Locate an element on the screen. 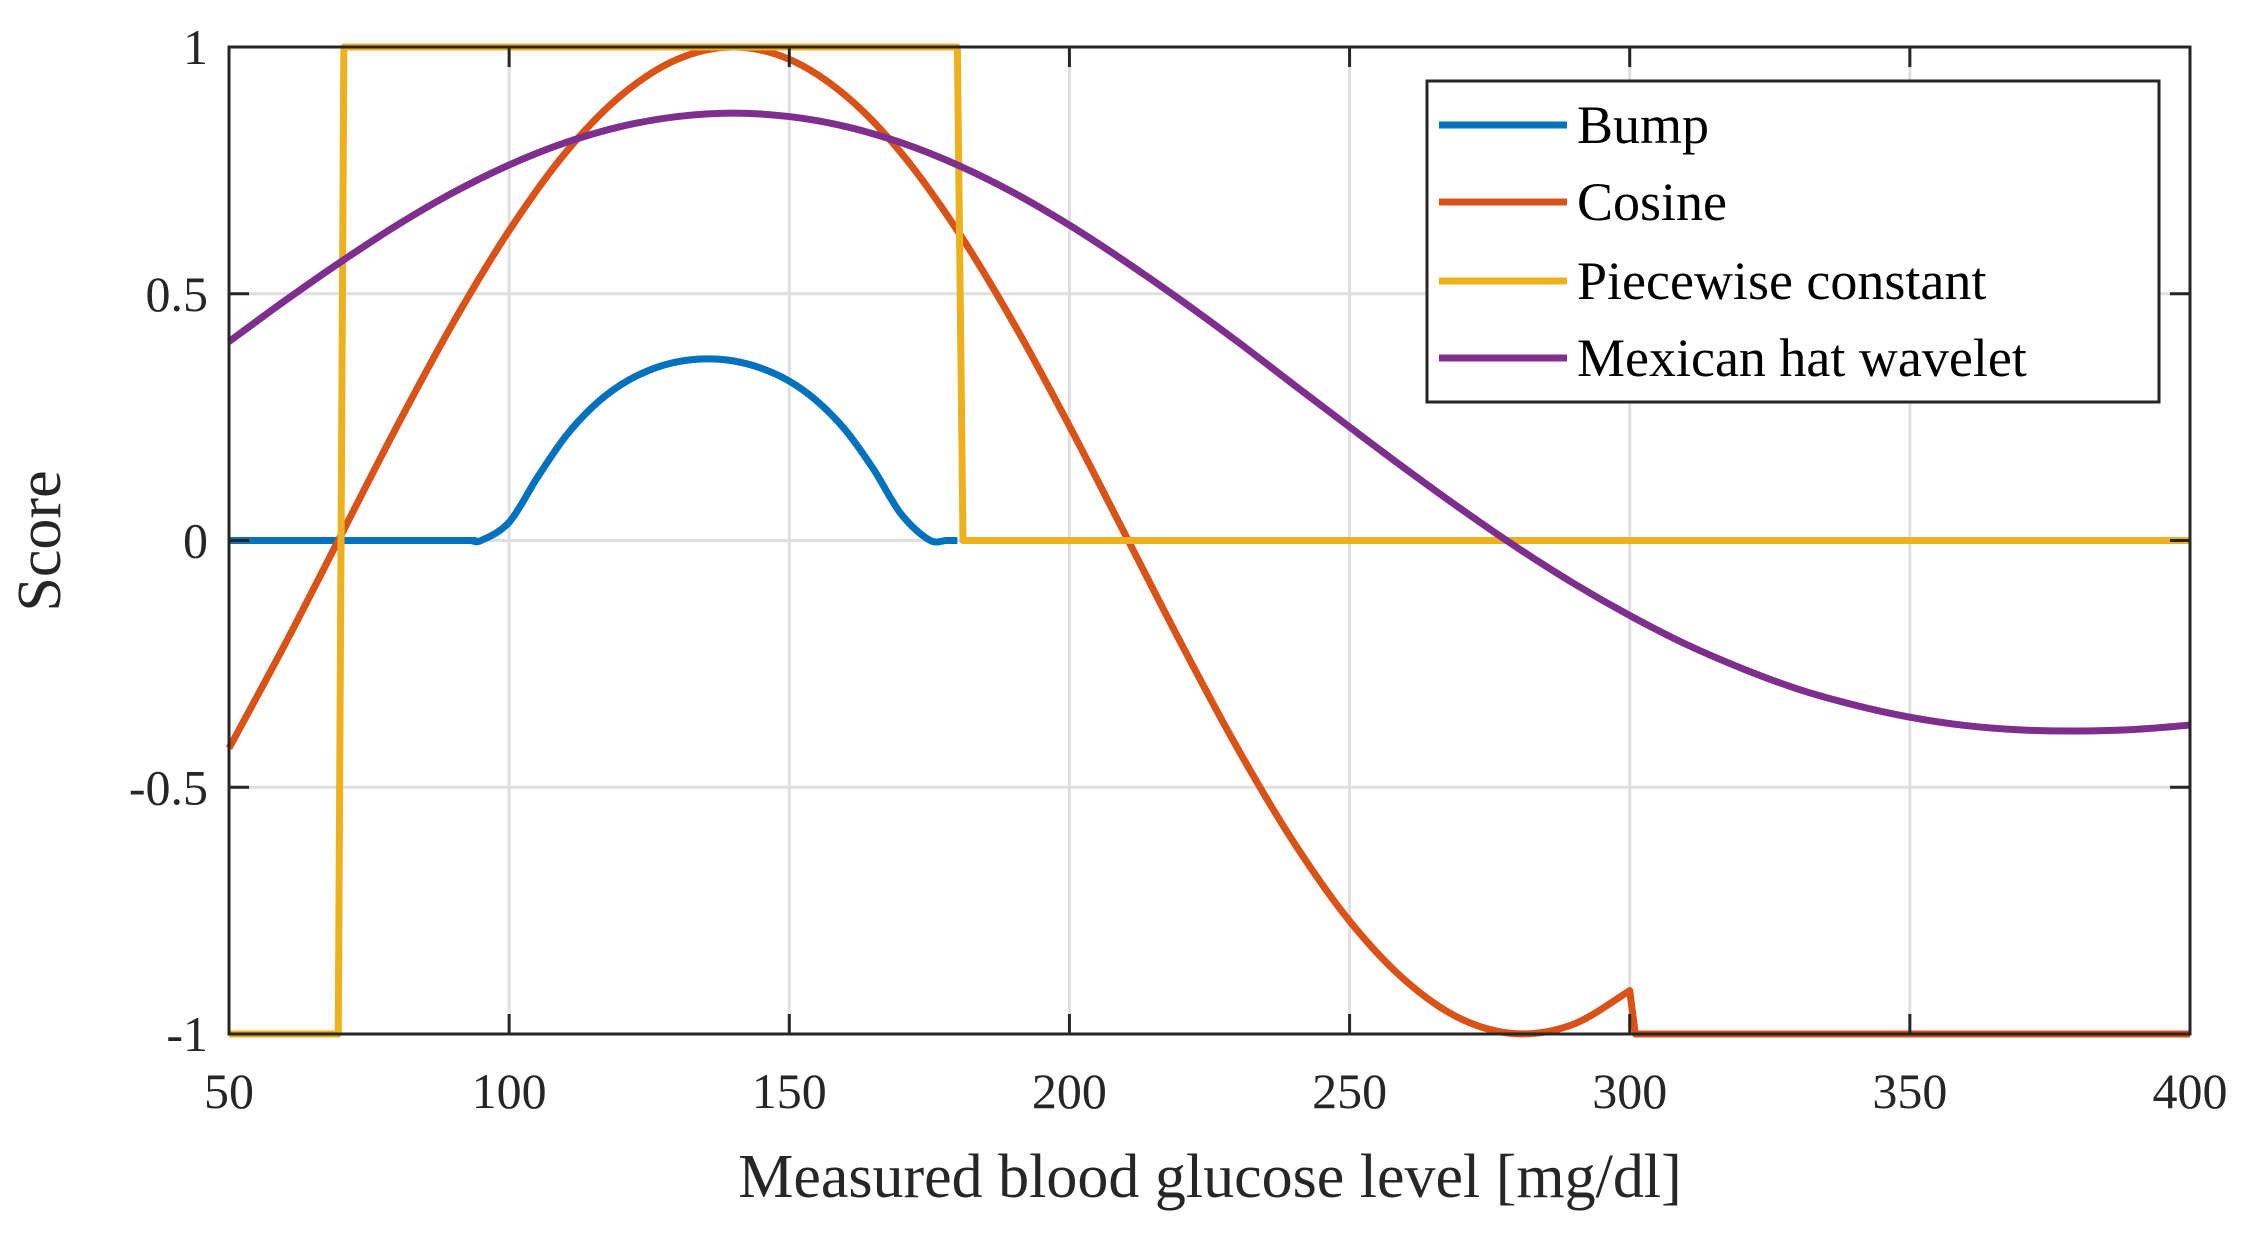 Image resolution: width=2249 pixels, height=1238 pixels. y-axis-label: Score is located at coordinates (40, 540).